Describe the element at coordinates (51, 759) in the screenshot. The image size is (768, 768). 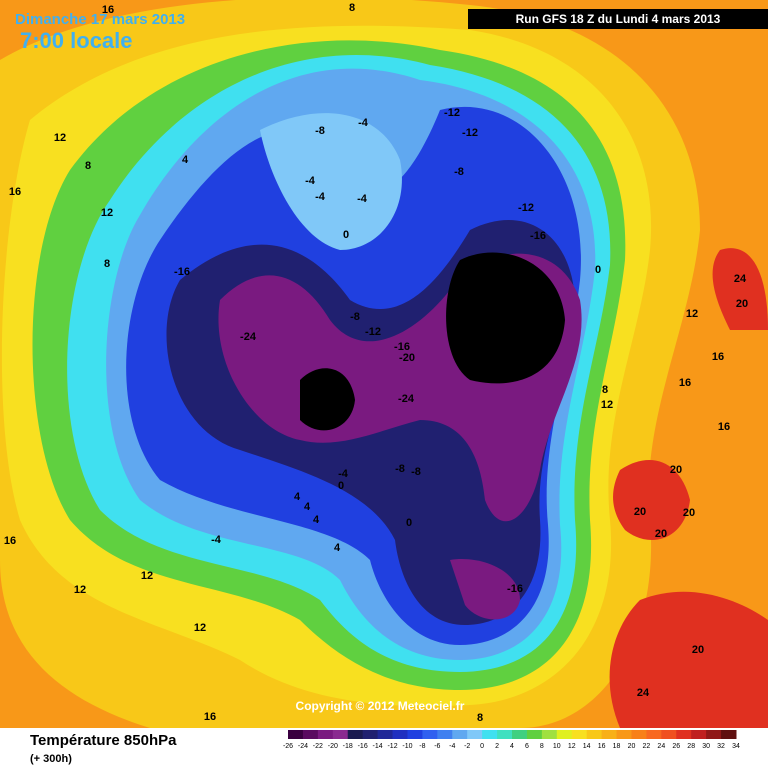
I see `footer-subtitle: (+ 300h)` at that location.